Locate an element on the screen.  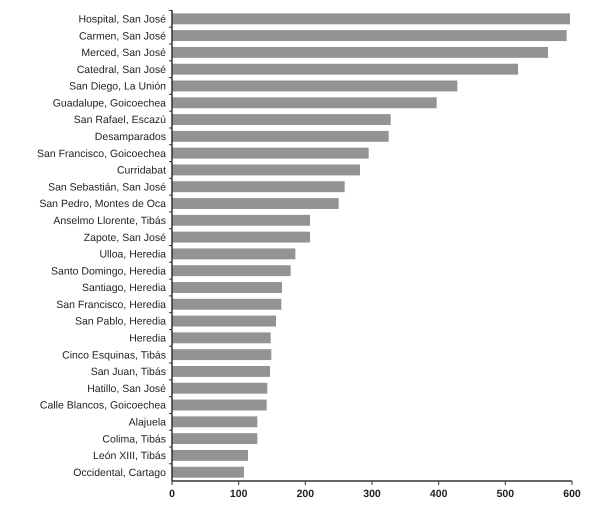
x-tick-label: 300 is located at coordinates (372, 494).